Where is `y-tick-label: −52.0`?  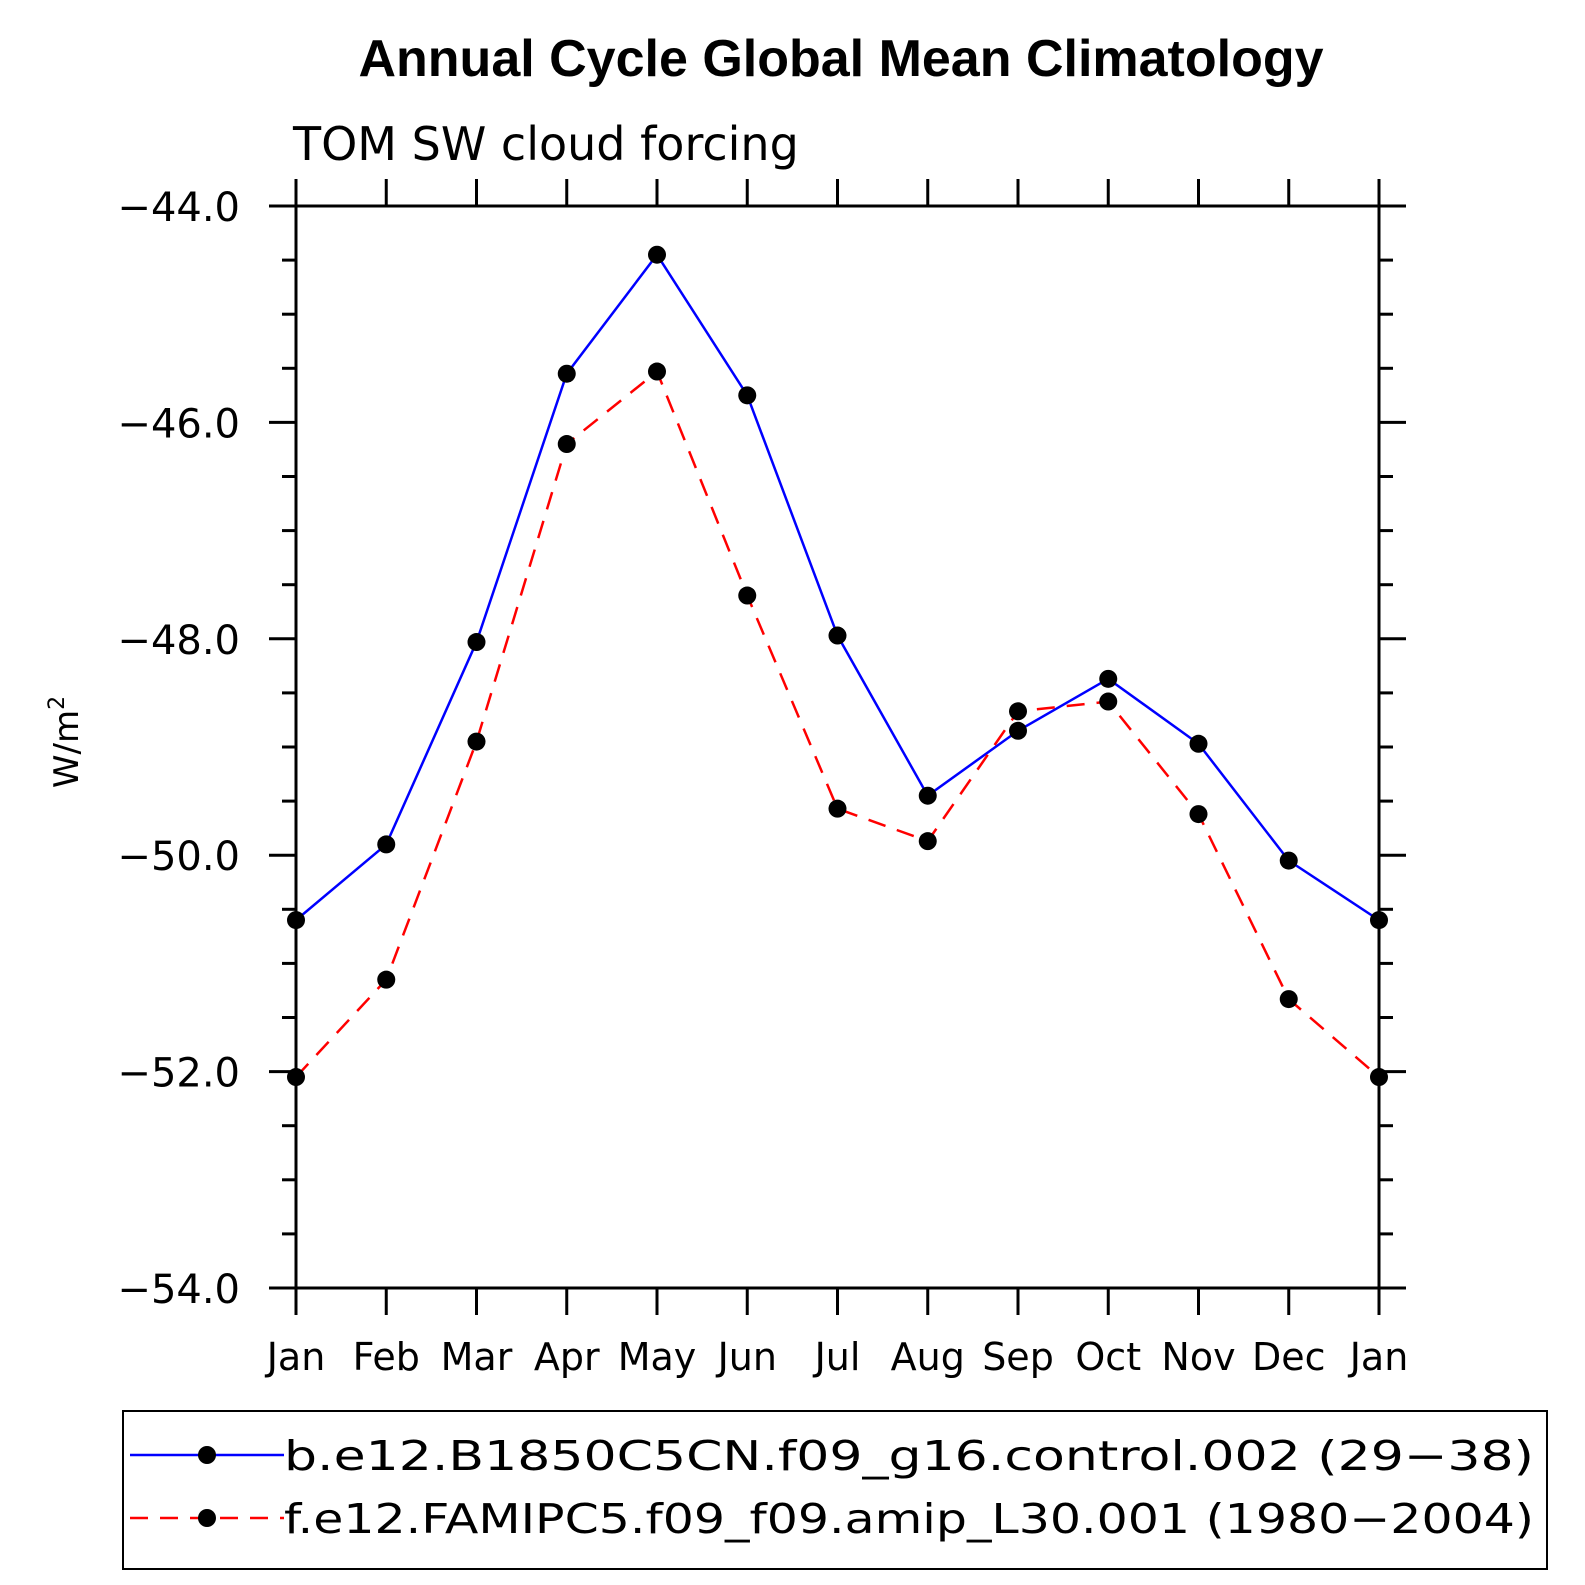
y-tick-label: −52.0 is located at coordinates (178, 1074).